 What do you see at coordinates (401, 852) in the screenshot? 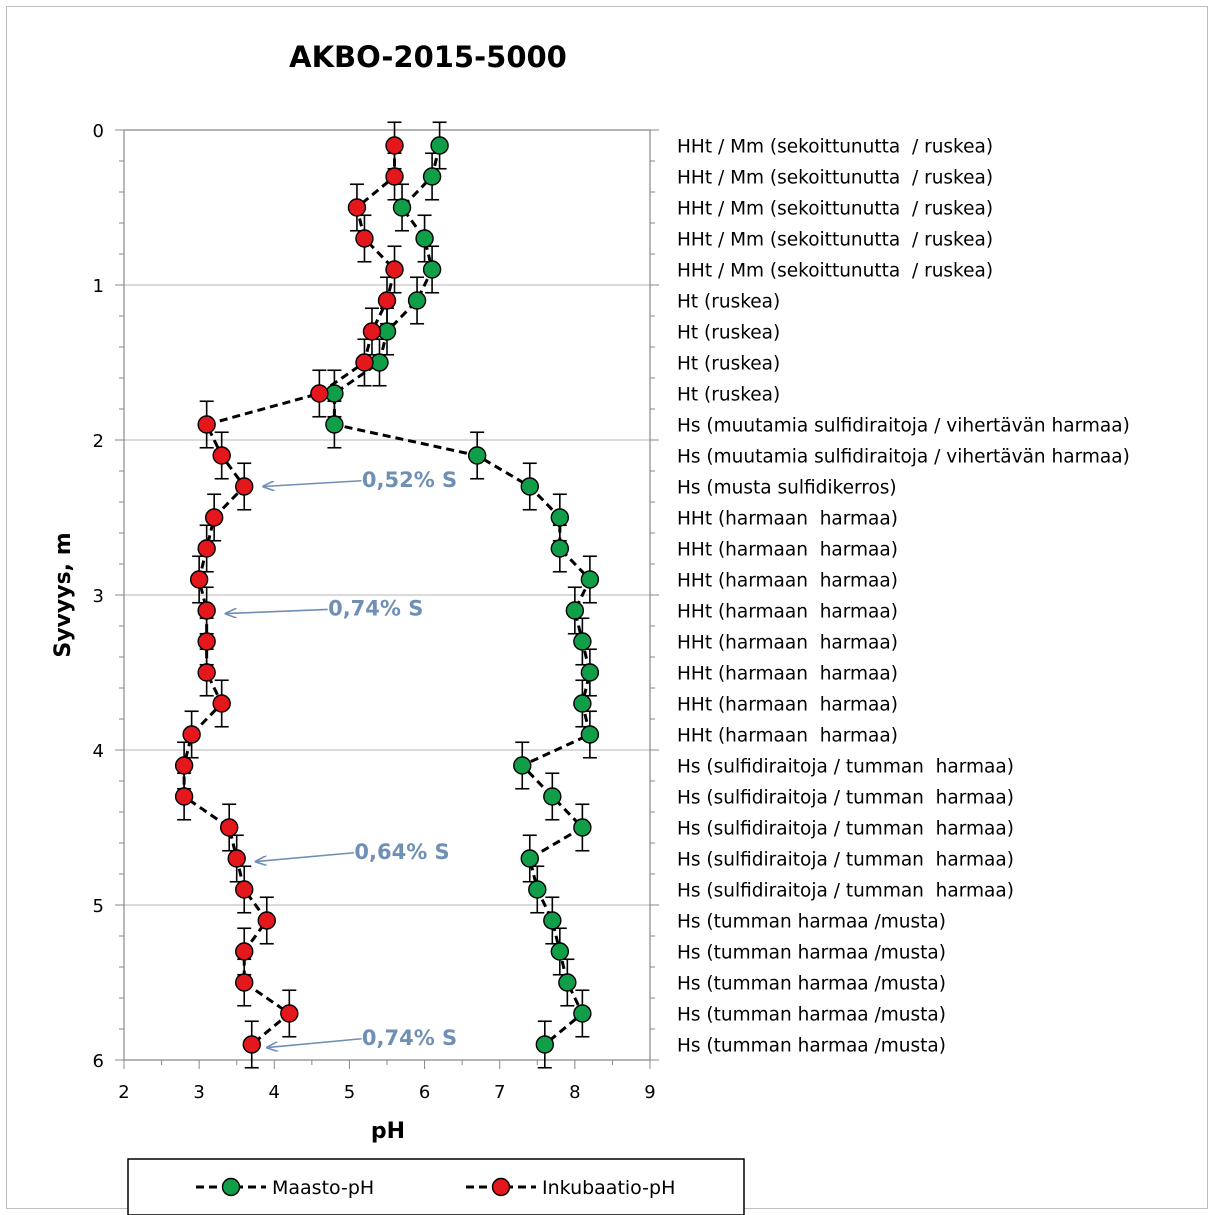
I see `annotation-label: 0,64% S` at bounding box center [401, 852].